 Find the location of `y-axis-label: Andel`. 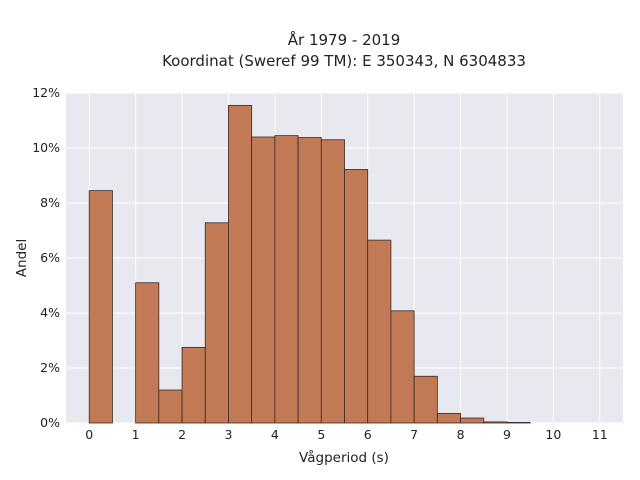

y-axis-label: Andel is located at coordinates (22, 258).